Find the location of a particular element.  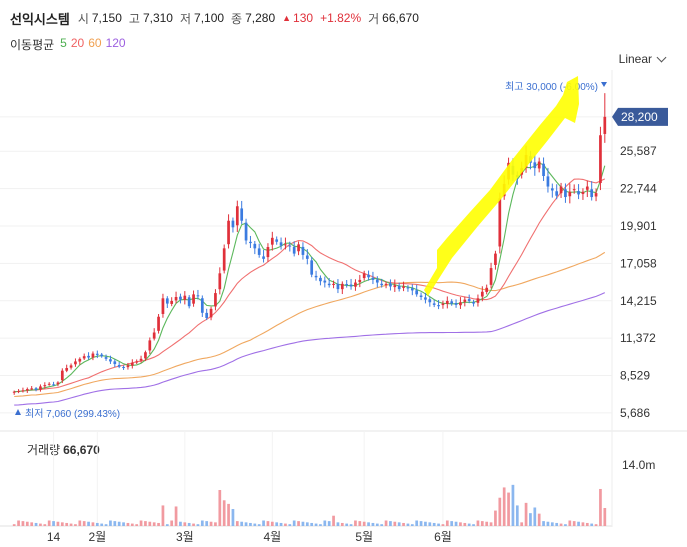

open-value: 7,150 is located at coordinates (106, 18).